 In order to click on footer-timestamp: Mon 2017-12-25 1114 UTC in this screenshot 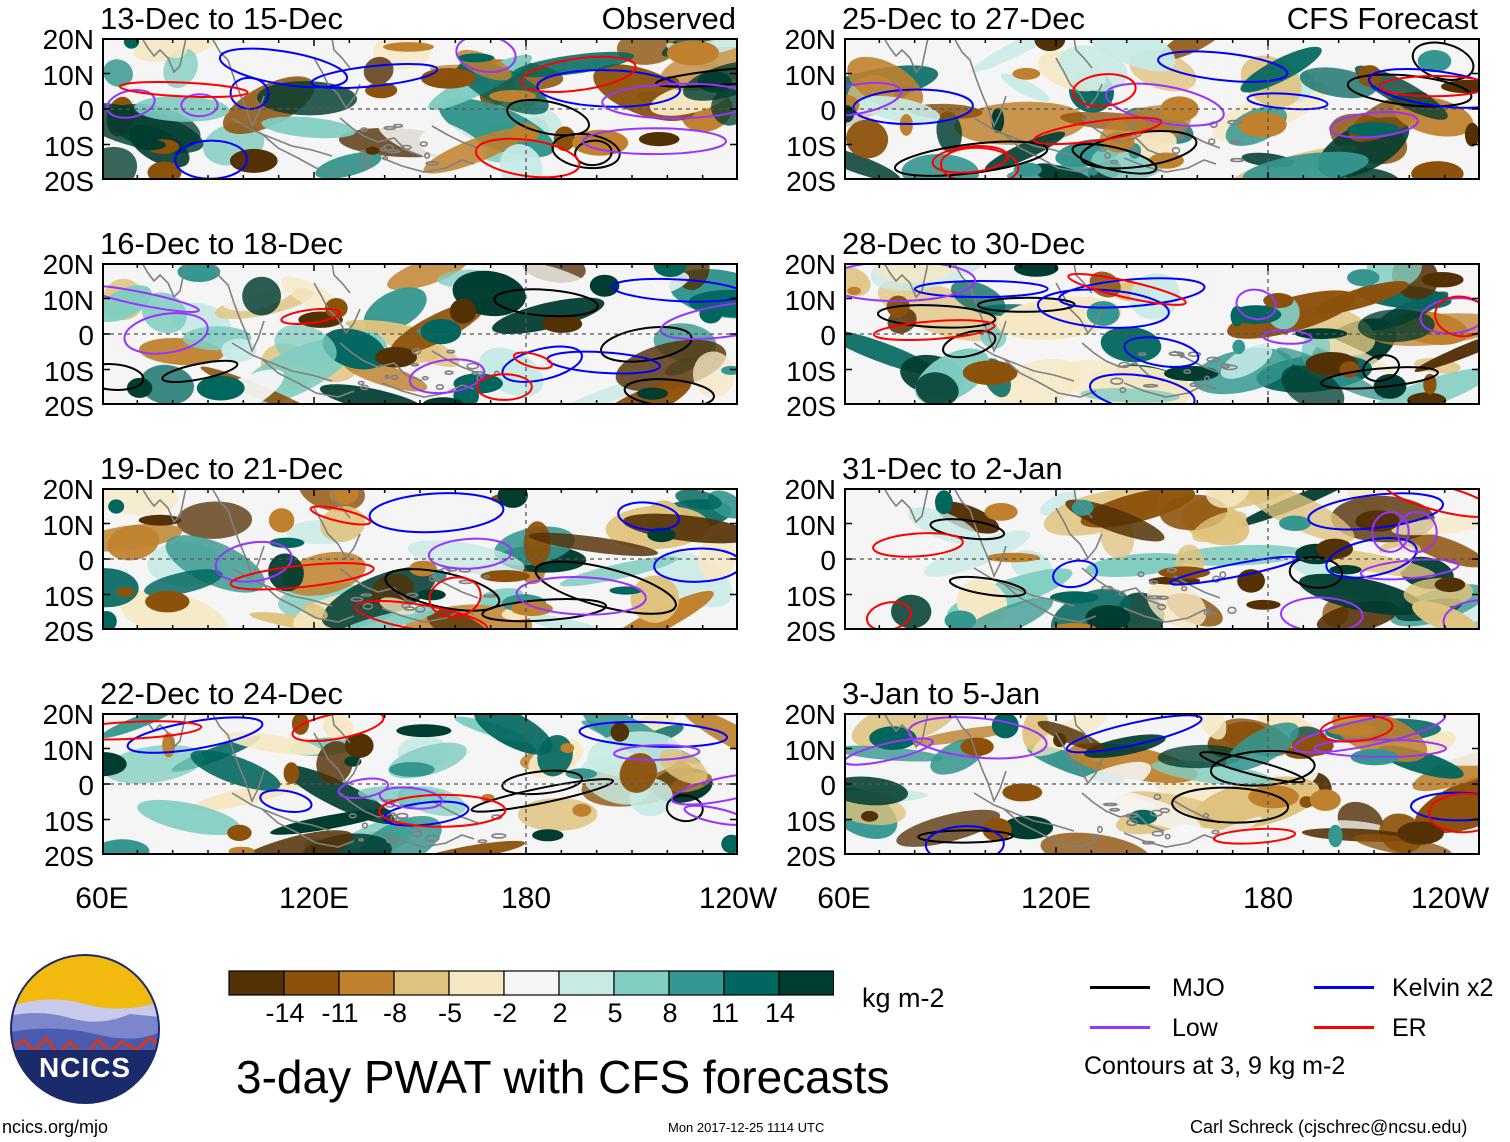, I will do `click(746, 1127)`.